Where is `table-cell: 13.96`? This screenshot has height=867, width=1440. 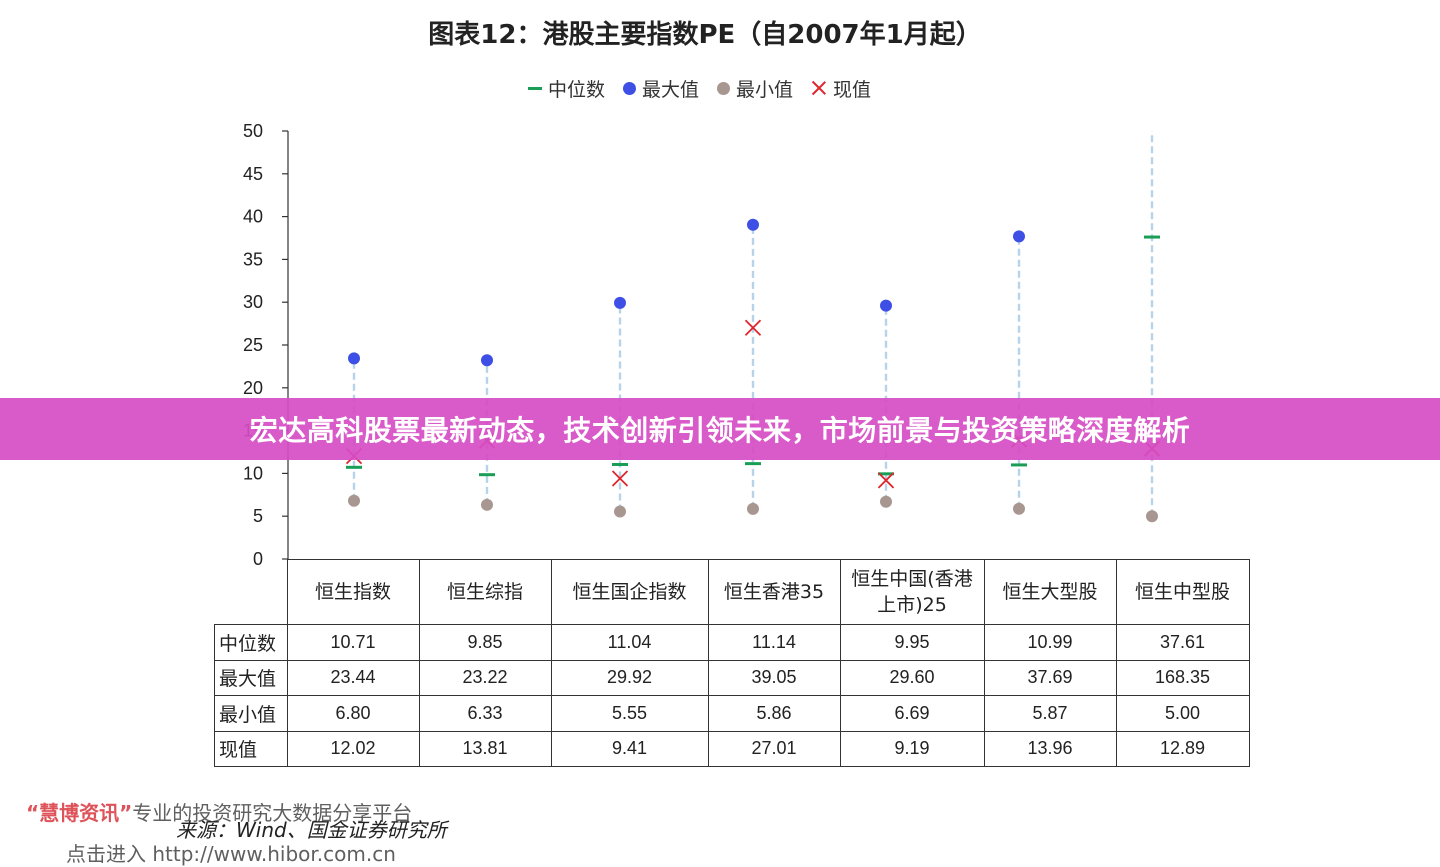 table-cell: 13.96 is located at coordinates (1050, 748).